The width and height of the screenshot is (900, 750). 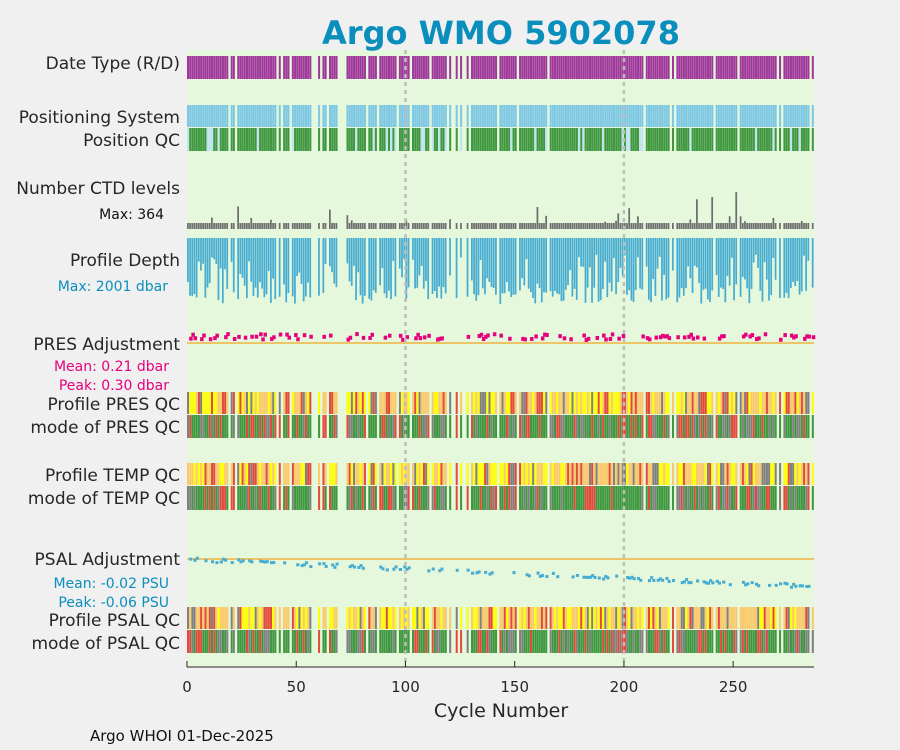 What do you see at coordinates (113, 405) in the screenshot?
I see `row-label-profile-pres-qc: Profile PRES QC` at bounding box center [113, 405].